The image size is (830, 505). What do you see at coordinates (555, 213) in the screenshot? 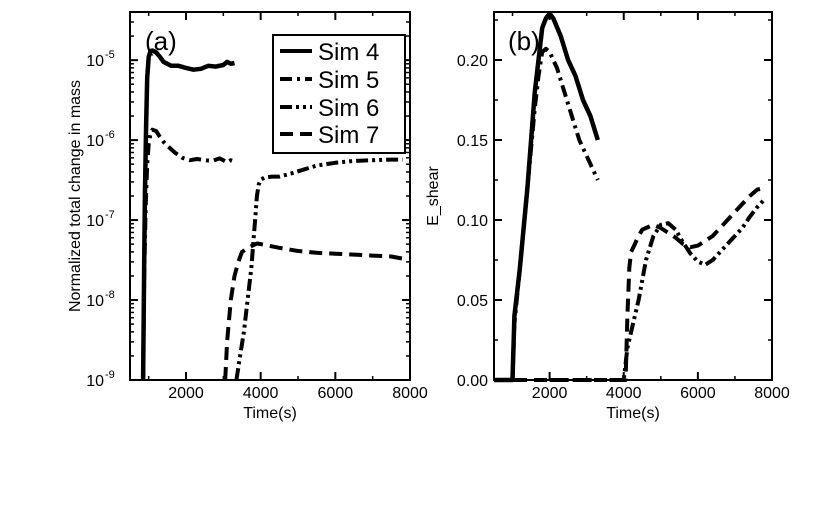
I see `panel-b-series-sim5` at bounding box center [555, 213].